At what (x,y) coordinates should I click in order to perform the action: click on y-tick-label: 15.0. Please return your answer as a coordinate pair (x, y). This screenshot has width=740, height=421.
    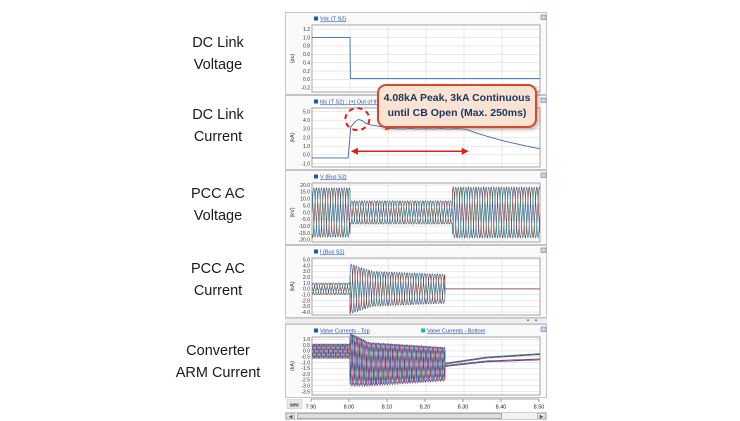
    Looking at the image, I should click on (305, 193).